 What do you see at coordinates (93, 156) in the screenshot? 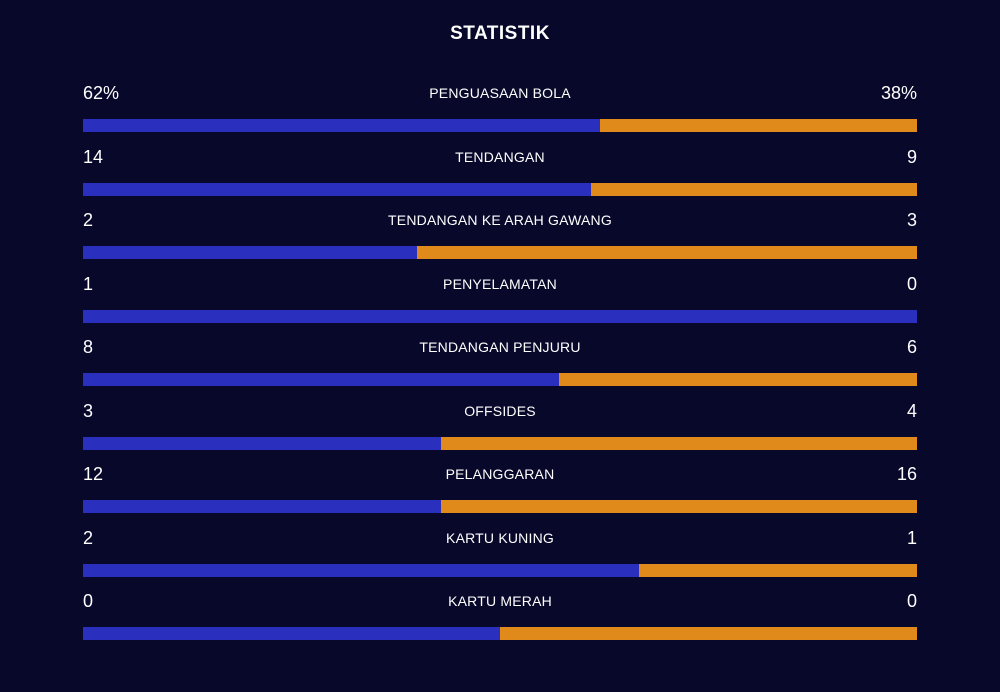
I see `home-value: 14` at bounding box center [93, 156].